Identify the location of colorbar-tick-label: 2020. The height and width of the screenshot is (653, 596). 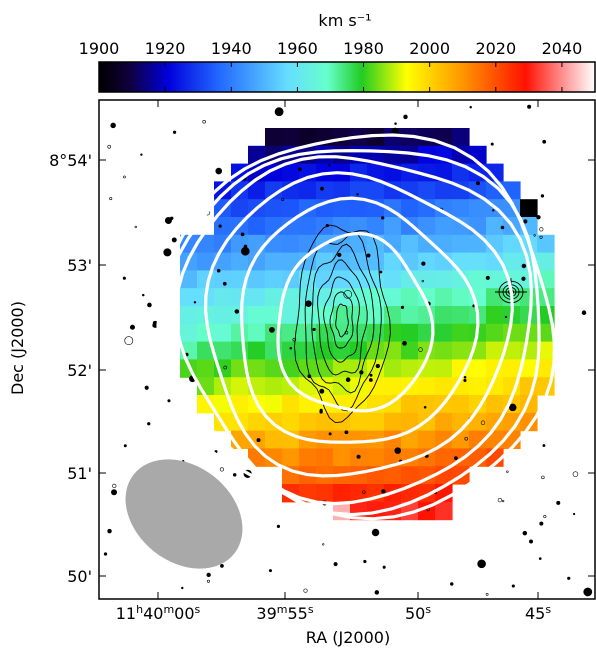
(495, 48).